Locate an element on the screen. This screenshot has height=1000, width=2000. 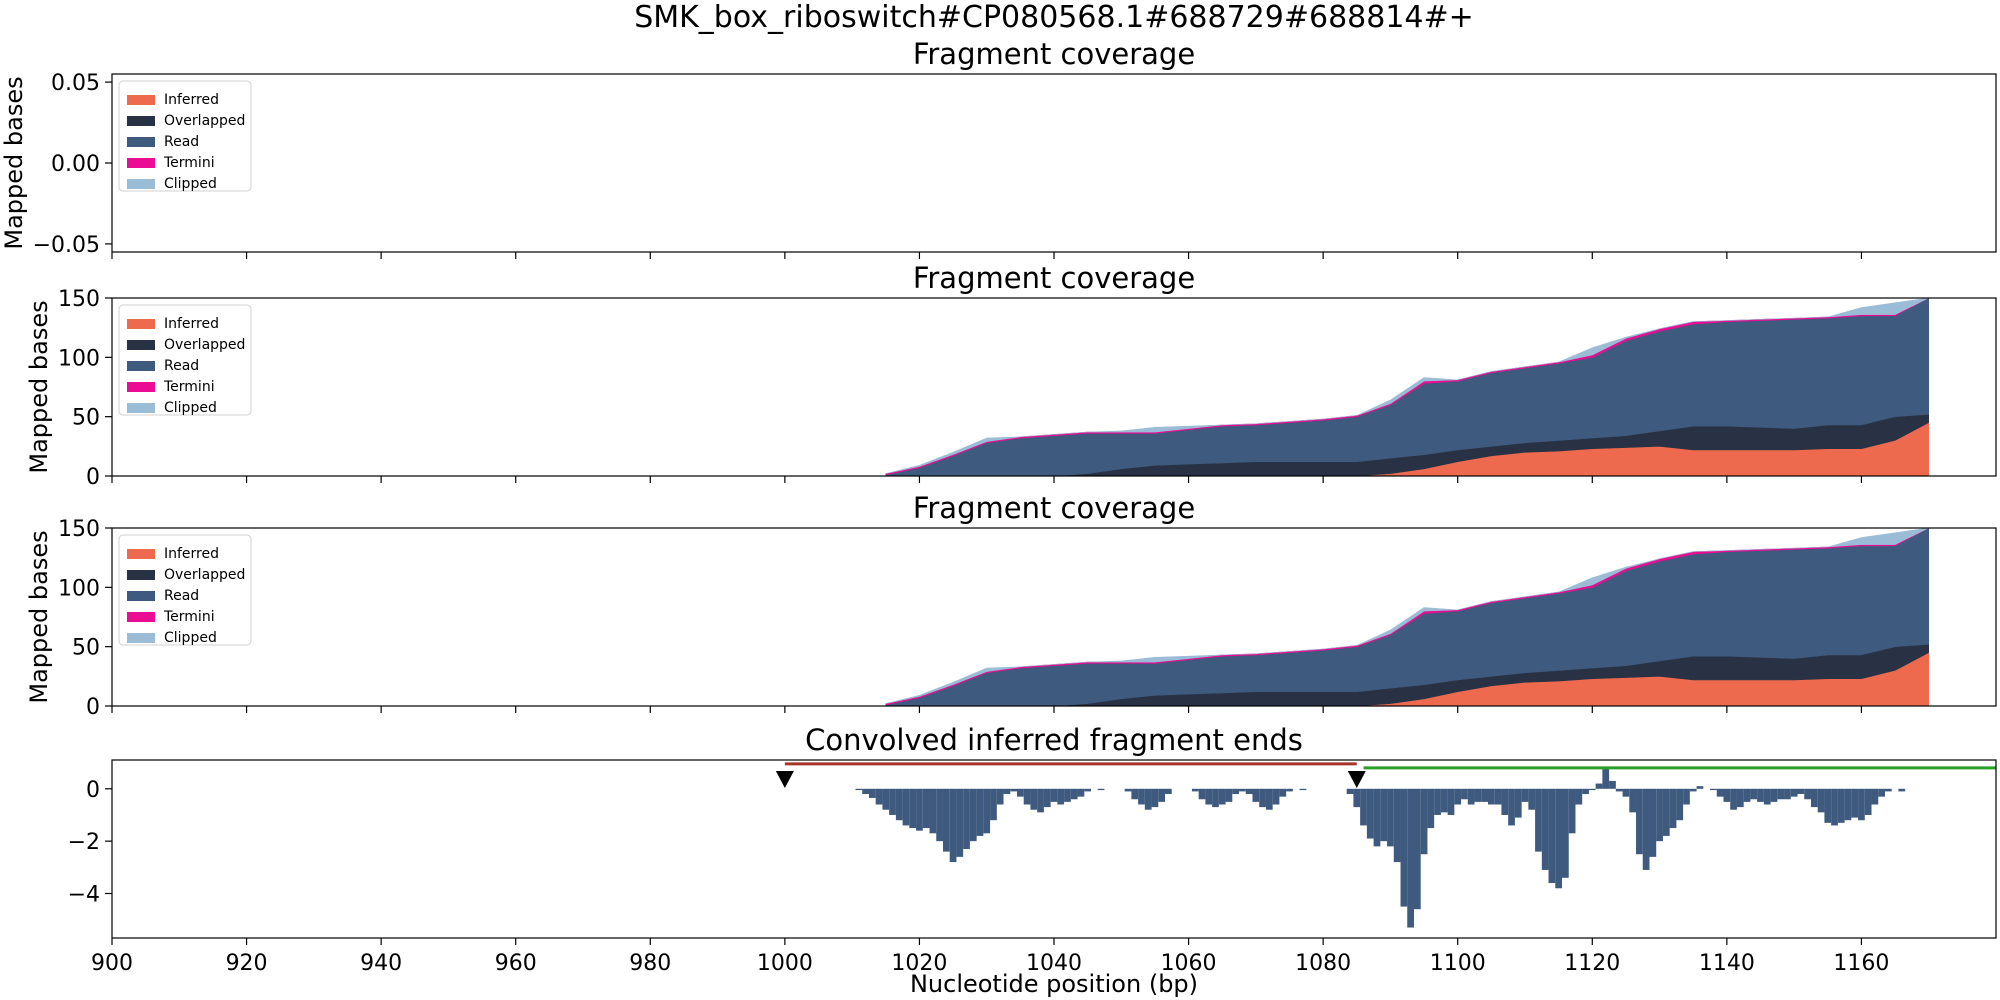
x-tick-label: 920 is located at coordinates (247, 963).